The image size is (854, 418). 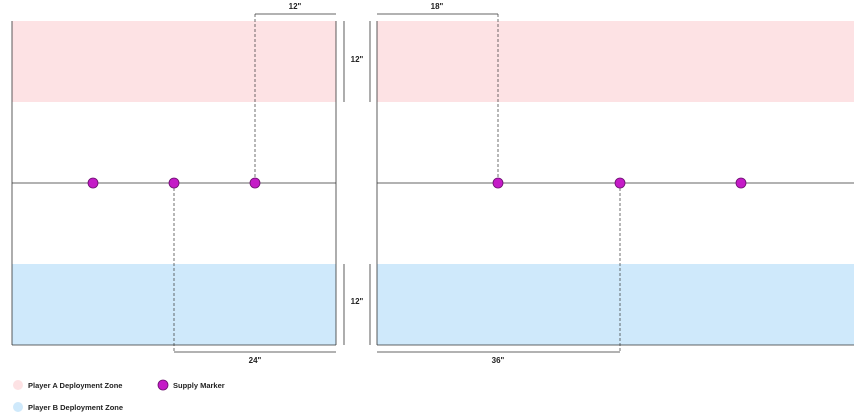 I want to click on legend-zone-b-label: Player B Deployment Zone, so click(x=75, y=407).